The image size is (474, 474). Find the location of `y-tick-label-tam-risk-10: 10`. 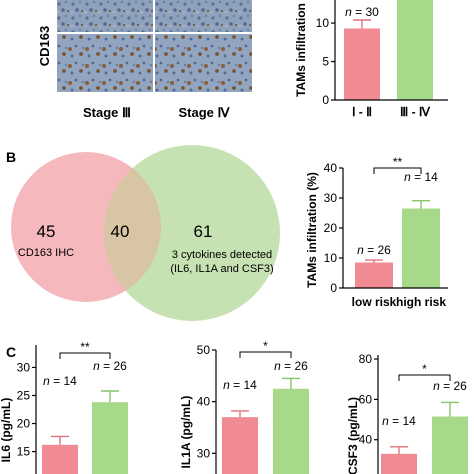

y-tick-label-tam-risk-10: 10 is located at coordinates (331, 258).